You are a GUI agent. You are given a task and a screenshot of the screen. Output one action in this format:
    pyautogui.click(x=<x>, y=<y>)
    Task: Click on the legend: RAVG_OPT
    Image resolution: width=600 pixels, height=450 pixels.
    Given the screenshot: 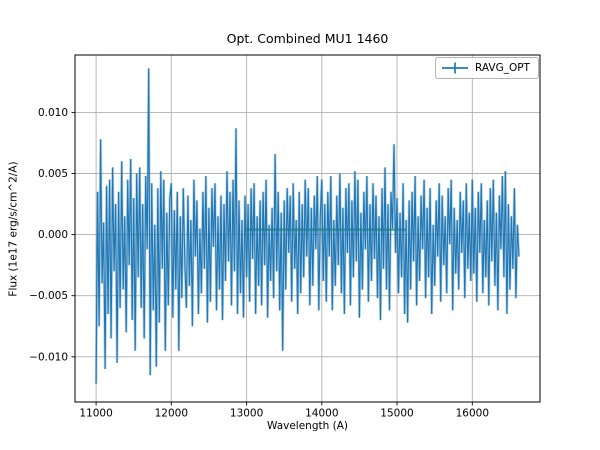 What is the action you would take?
    pyautogui.click(x=487, y=68)
    